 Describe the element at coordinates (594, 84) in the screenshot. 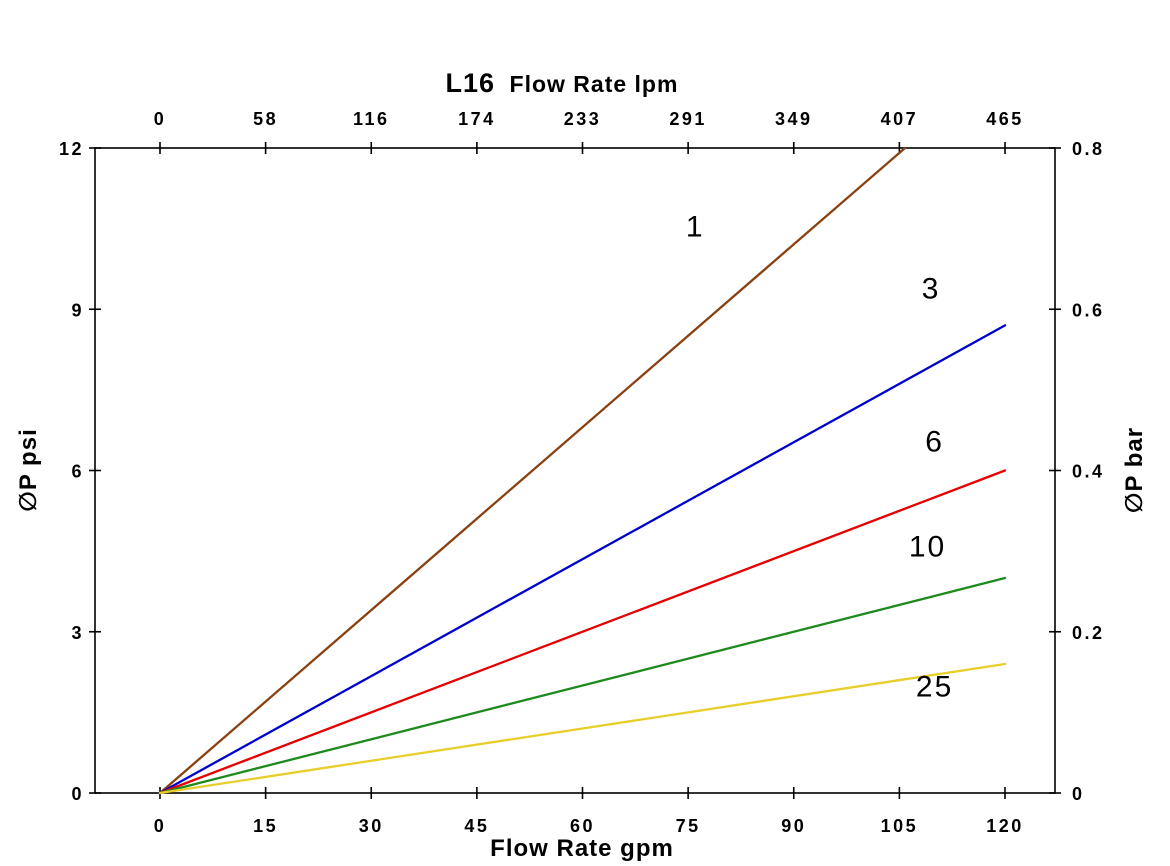

I see `chart-title-text: Flow Rate lpm` at that location.